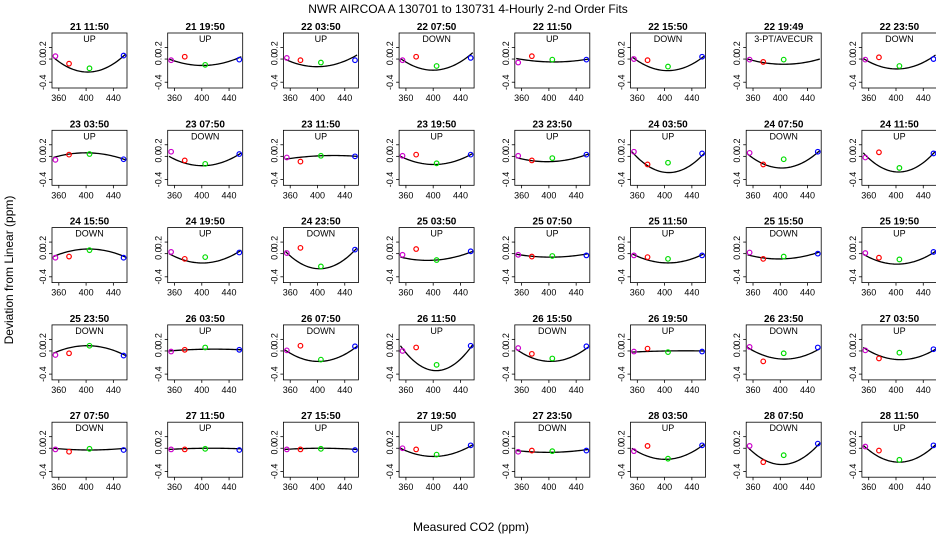 The image size is (936, 540). What do you see at coordinates (437, 124) in the screenshot?
I see `panel-title: 23 19:50` at bounding box center [437, 124].